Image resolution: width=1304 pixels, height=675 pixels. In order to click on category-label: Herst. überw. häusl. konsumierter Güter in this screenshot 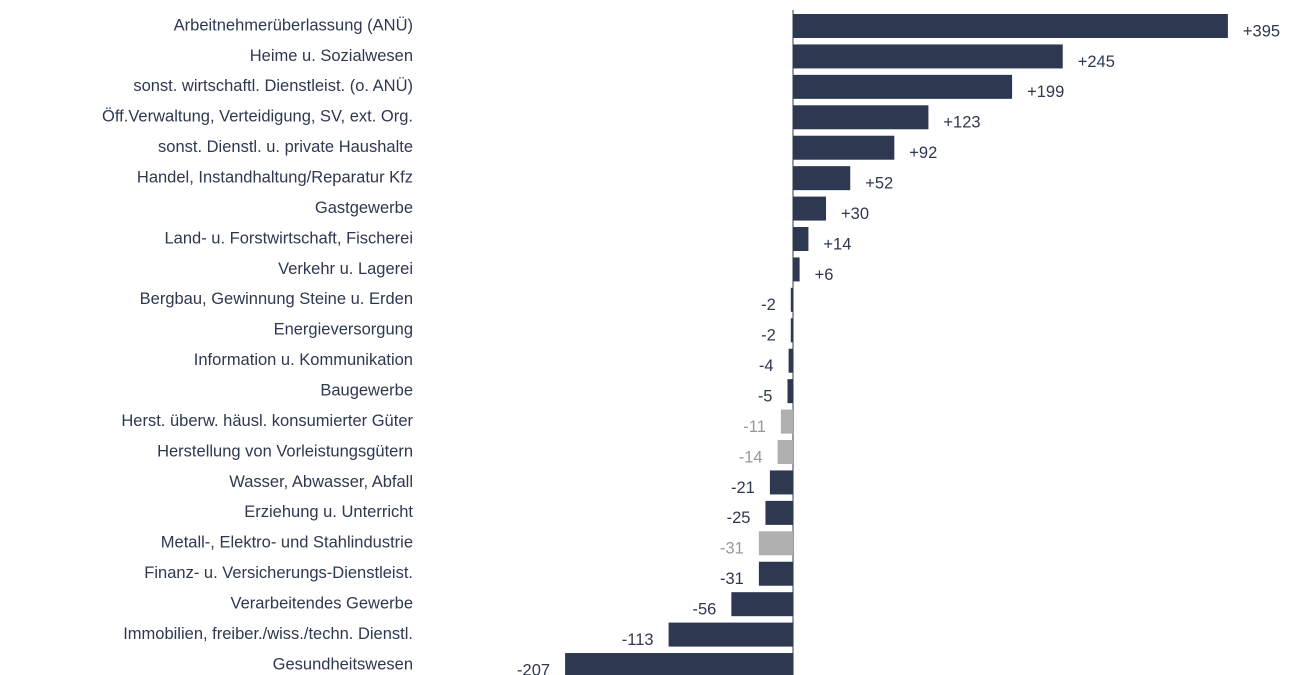, I will do `click(267, 421)`.